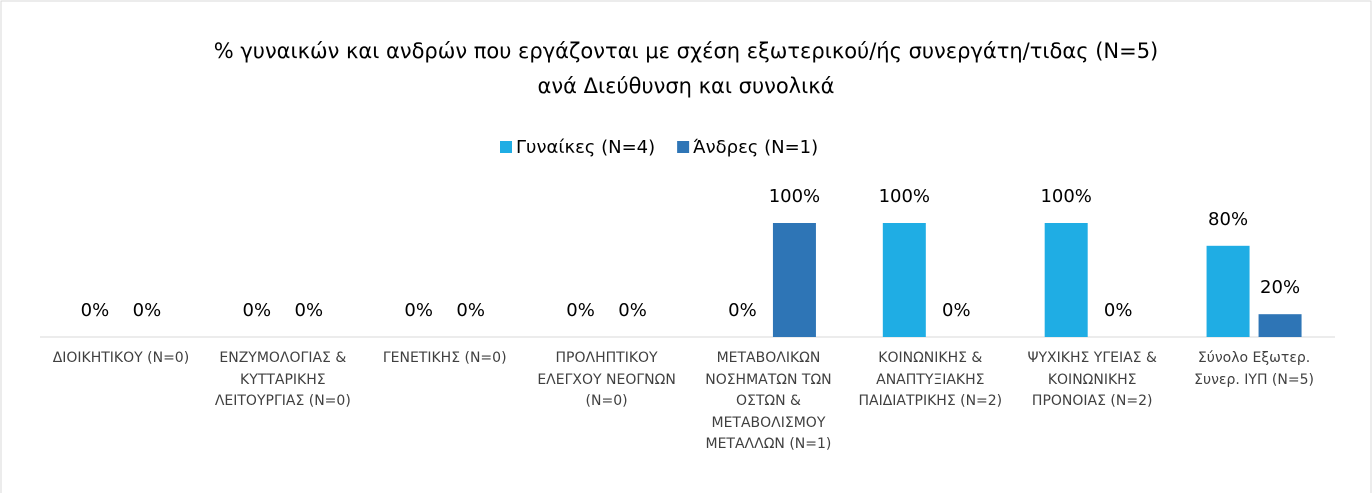  Describe the element at coordinates (1280, 287) in the screenshot. I see `value-label: 20%` at that location.